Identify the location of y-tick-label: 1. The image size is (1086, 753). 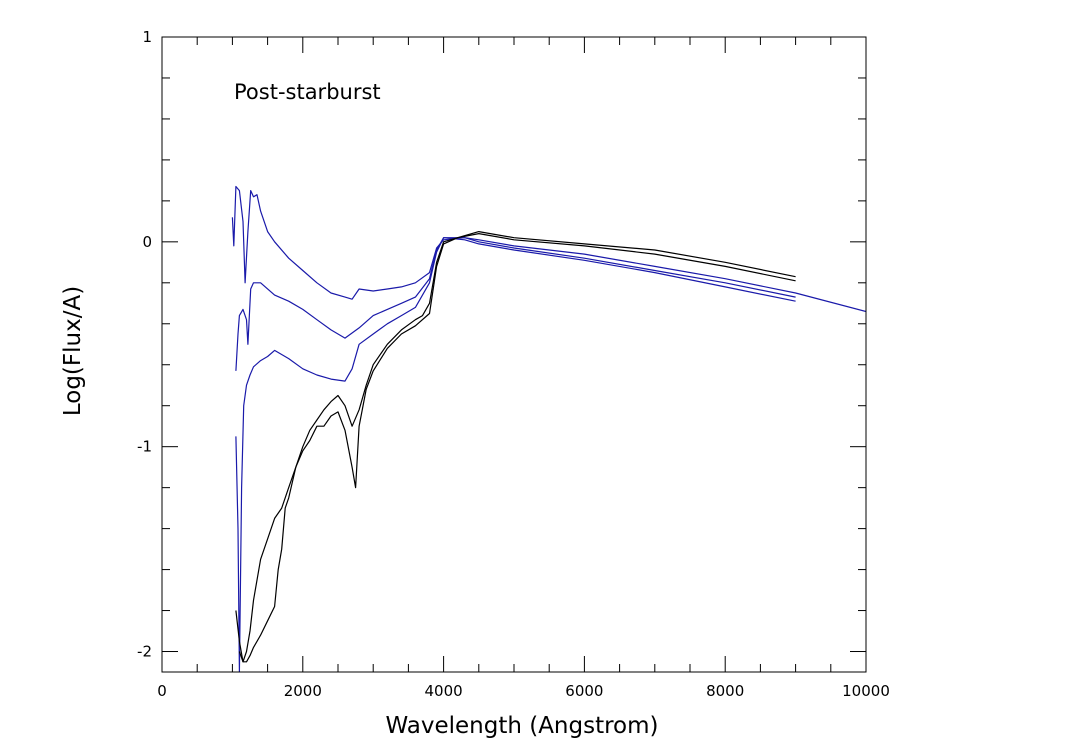
(147, 37).